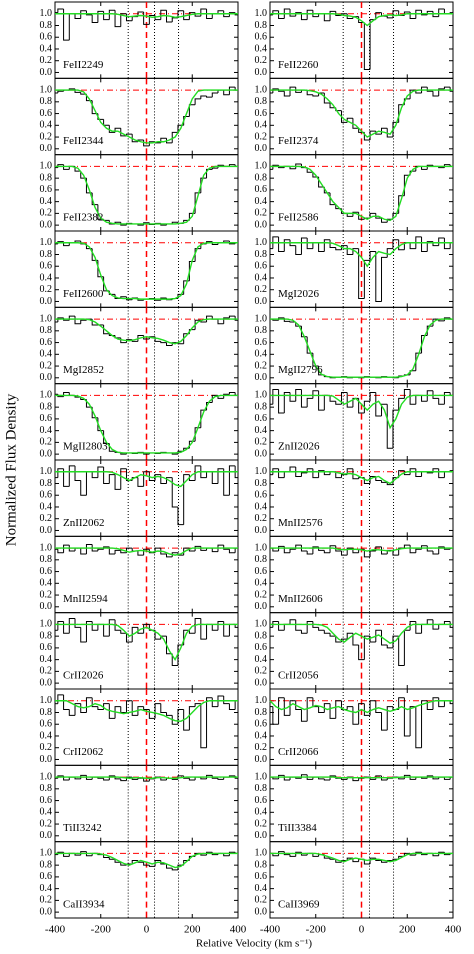 The image size is (474, 954). What do you see at coordinates (83, 218) in the screenshot?
I see `panel-label: FeII2382` at bounding box center [83, 218].